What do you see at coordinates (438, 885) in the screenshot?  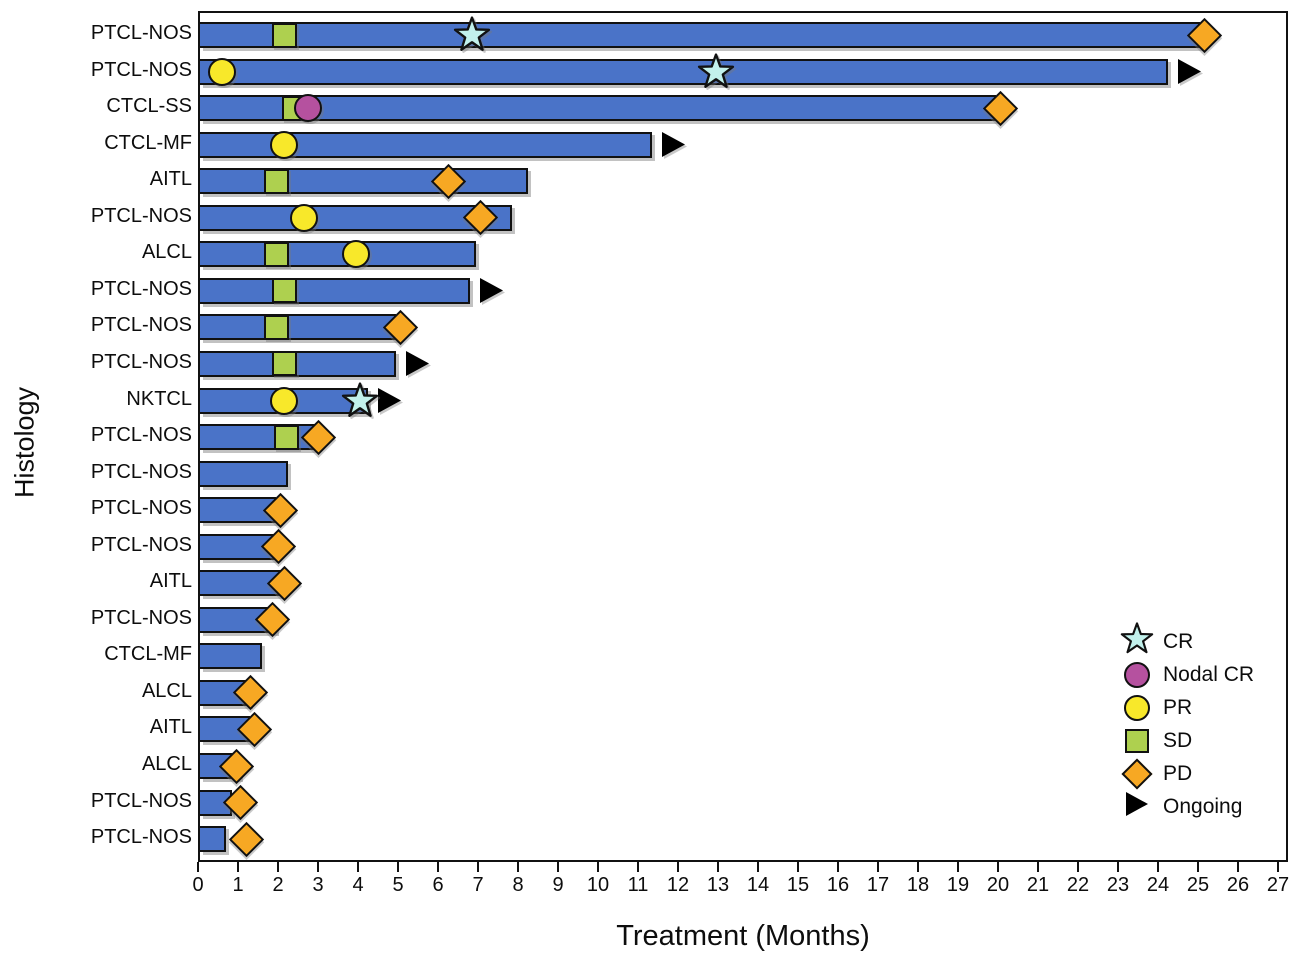 I see `x-axis-tick-label: 6` at bounding box center [438, 885].